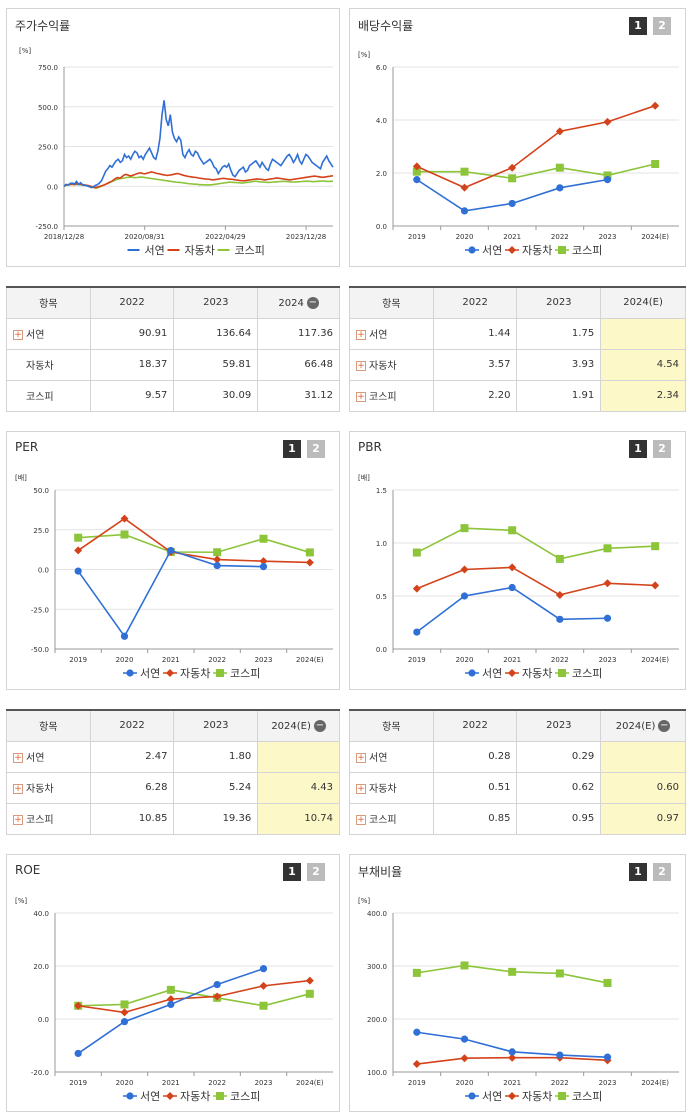 Image resolution: width=691 pixels, height=1115 pixels. Describe the element at coordinates (417, 1083) in the screenshot. I see `x-tick-label: 2019` at that location.